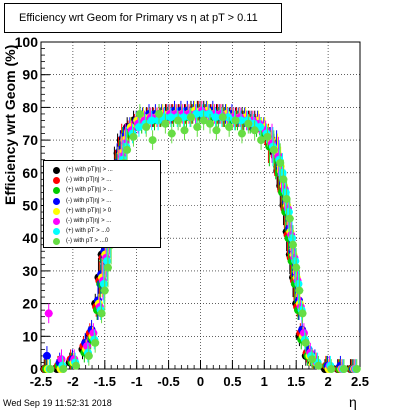 Image resolution: width=400 pixels, height=412 pixels. What do you see at coordinates (87, 241) in the screenshot?
I see `legend-label: (-) with pT > ...0` at bounding box center [87, 241].